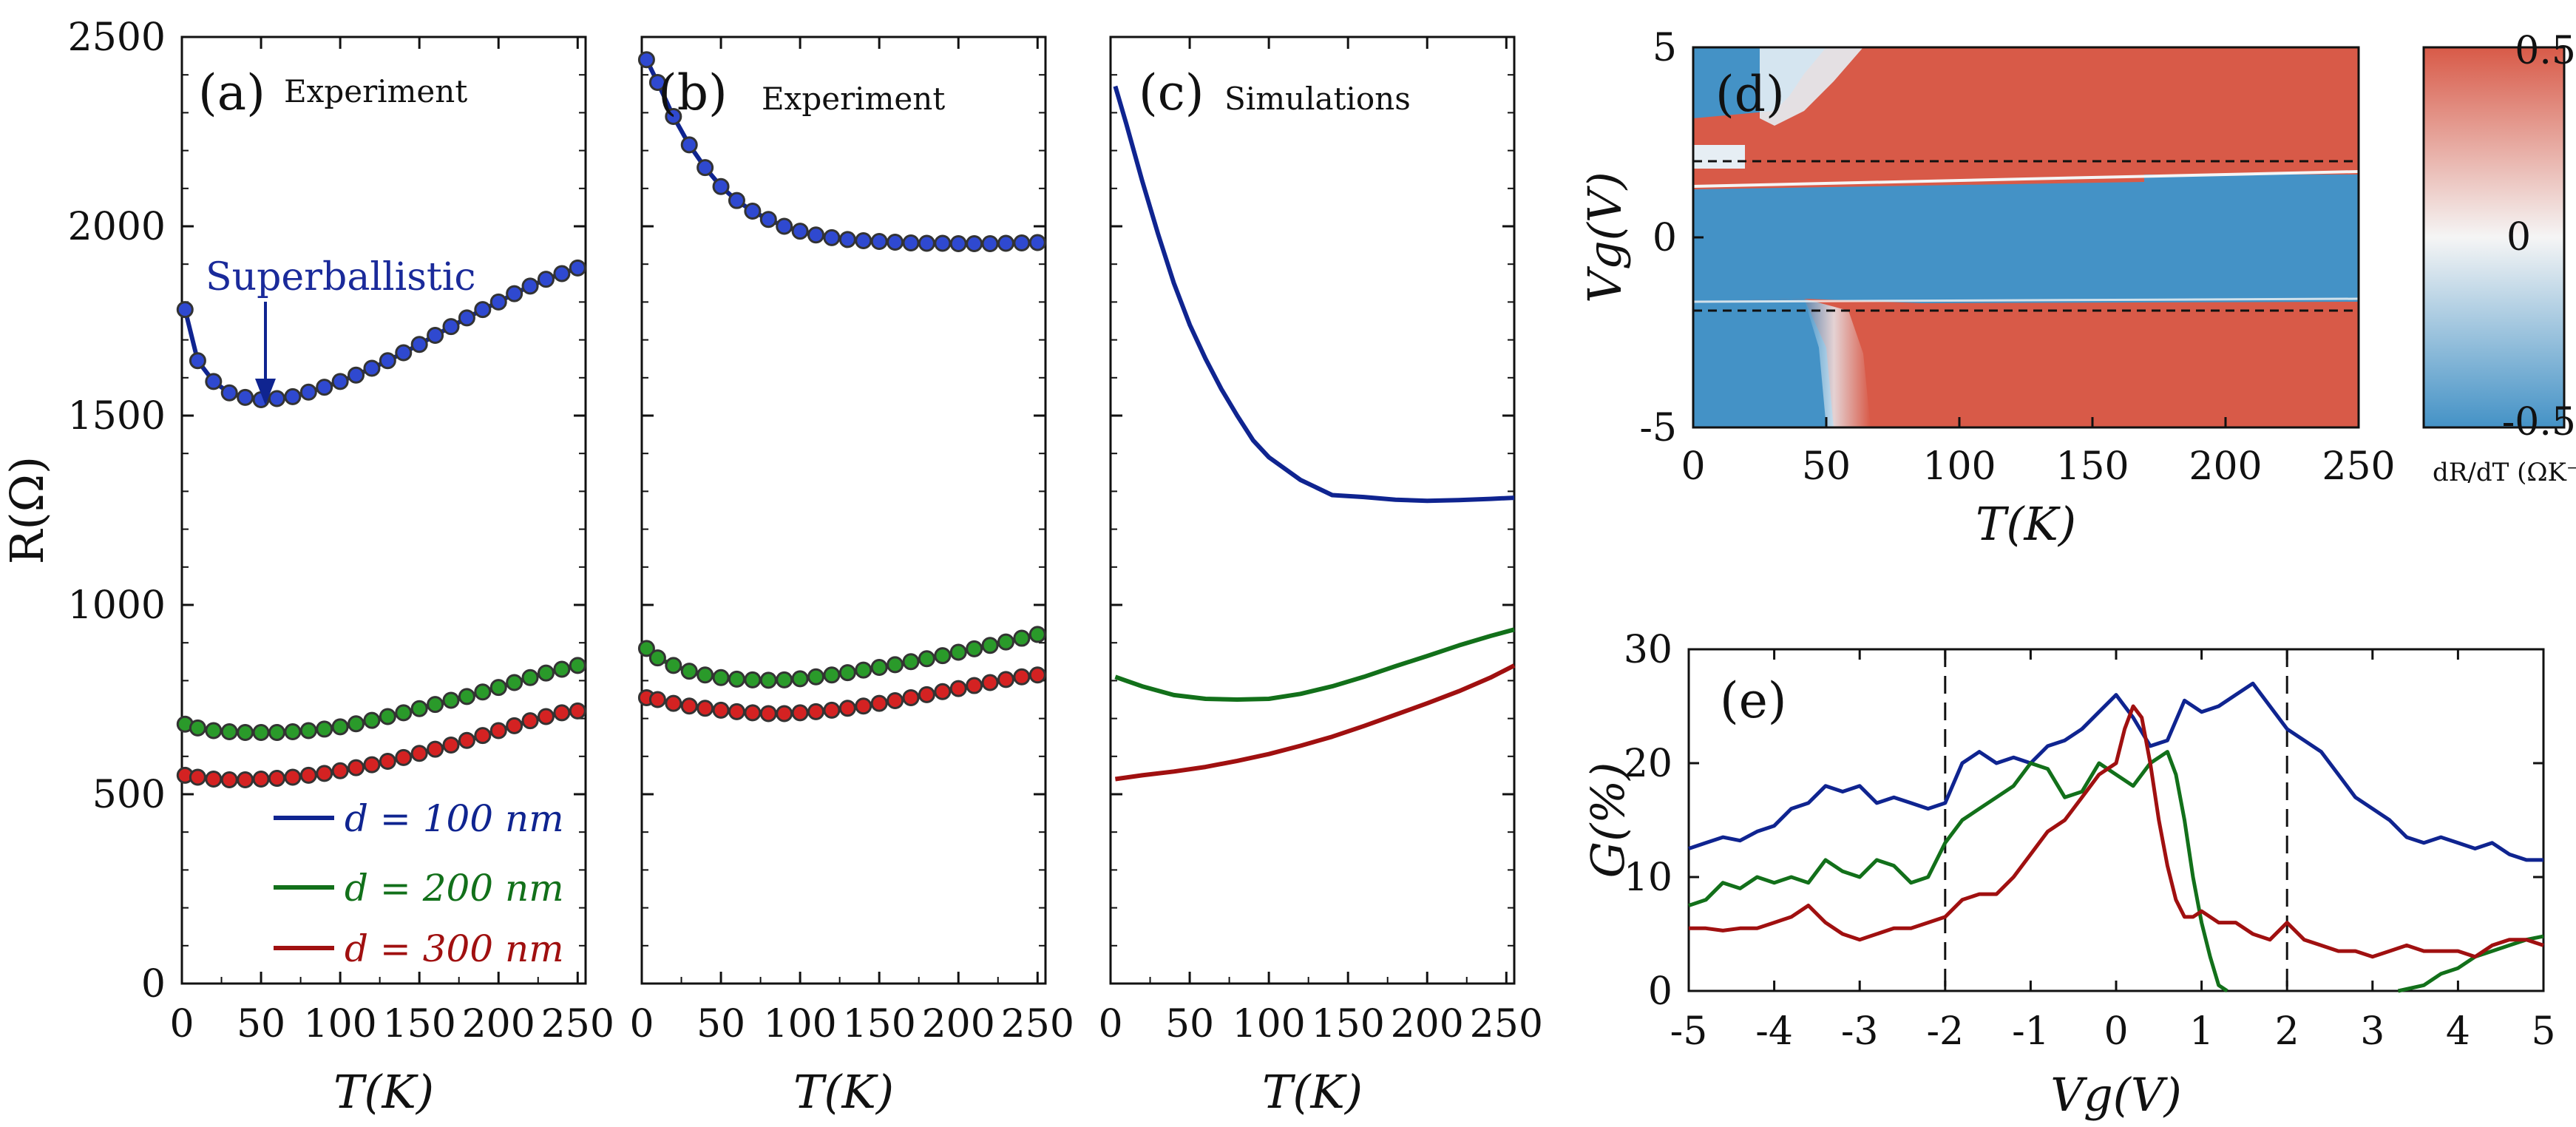 Image resolution: width=2576 pixels, height=1127 pixels. What do you see at coordinates (2026, 300) in the screenshot?
I see `heatmap-lower-boundary` at bounding box center [2026, 300].